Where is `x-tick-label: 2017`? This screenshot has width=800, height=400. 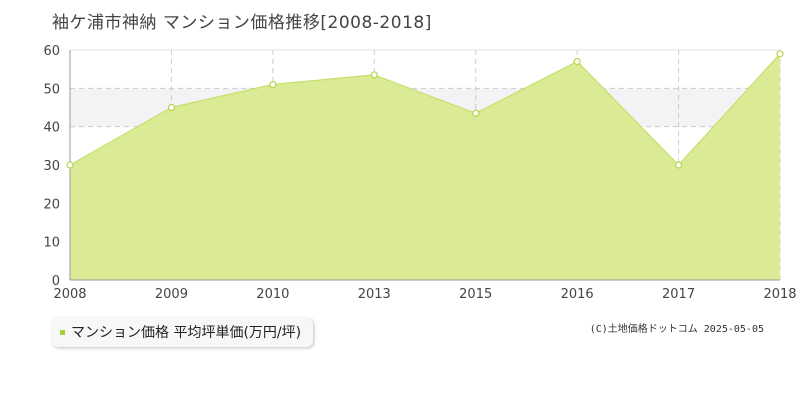 x-tick-label: 2017 is located at coordinates (678, 294).